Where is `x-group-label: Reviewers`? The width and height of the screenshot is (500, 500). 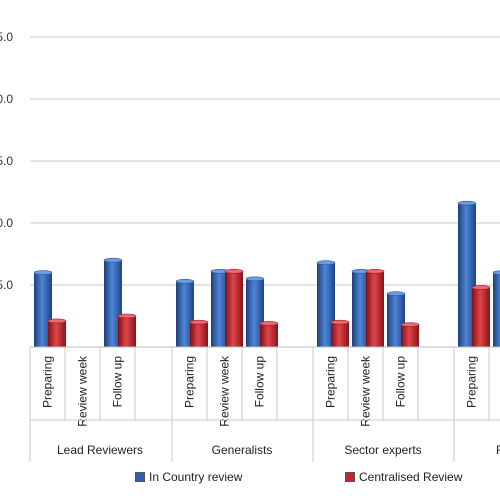 x-group-label: Reviewers is located at coordinates (498, 450).